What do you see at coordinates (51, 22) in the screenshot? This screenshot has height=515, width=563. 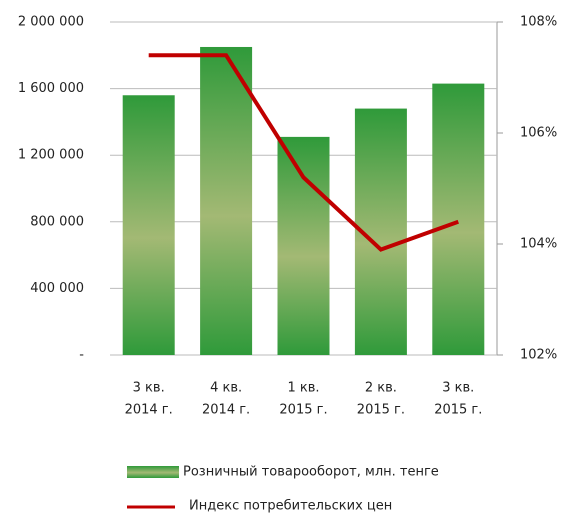 I see `y-tick-label: 2 000 000` at bounding box center [51, 22].